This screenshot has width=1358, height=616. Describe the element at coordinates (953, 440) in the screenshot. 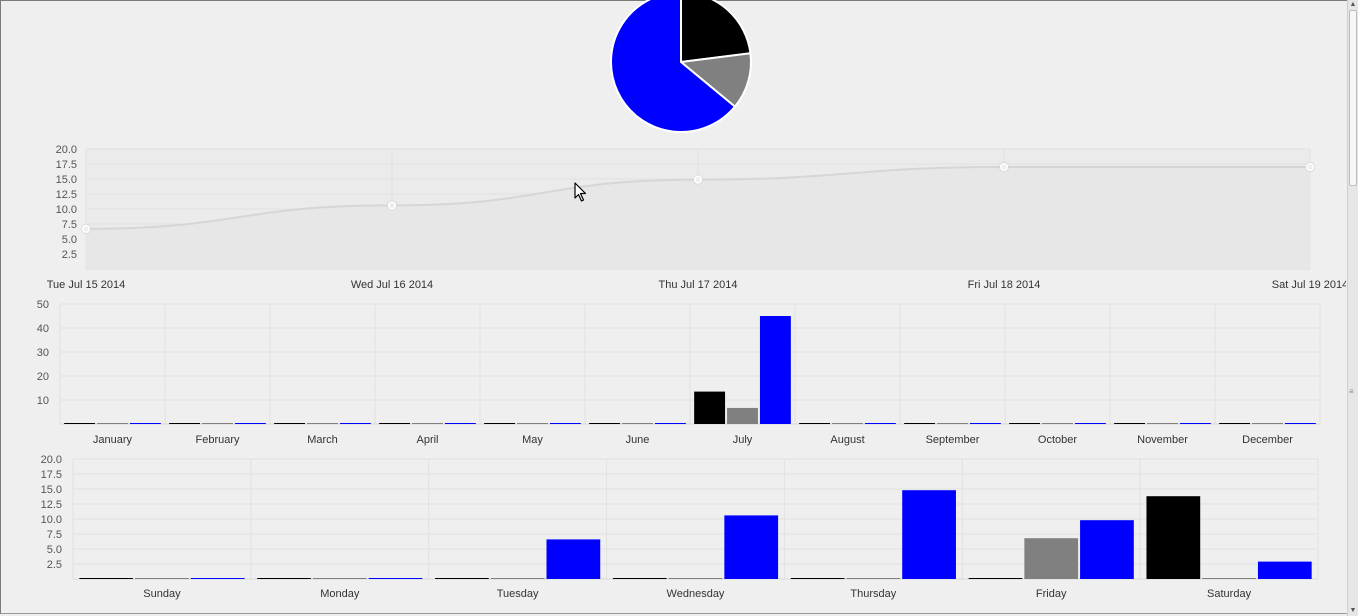

I see `x-tick-label: September` at that location.